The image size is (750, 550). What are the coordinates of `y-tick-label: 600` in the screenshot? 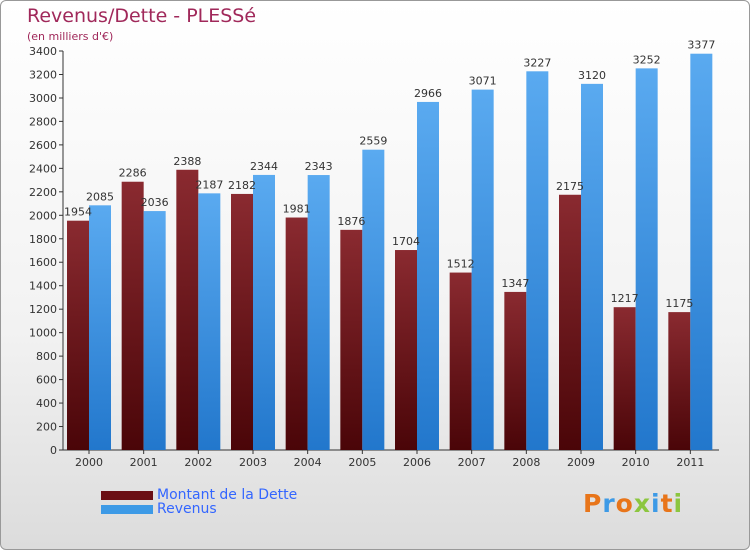 It's located at (46, 380).